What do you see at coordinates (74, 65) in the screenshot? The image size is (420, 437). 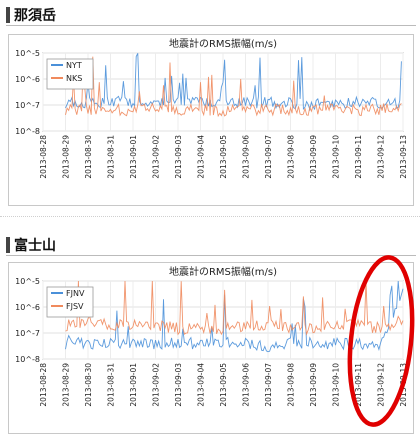 I see `legend-label: NYT` at bounding box center [74, 65].